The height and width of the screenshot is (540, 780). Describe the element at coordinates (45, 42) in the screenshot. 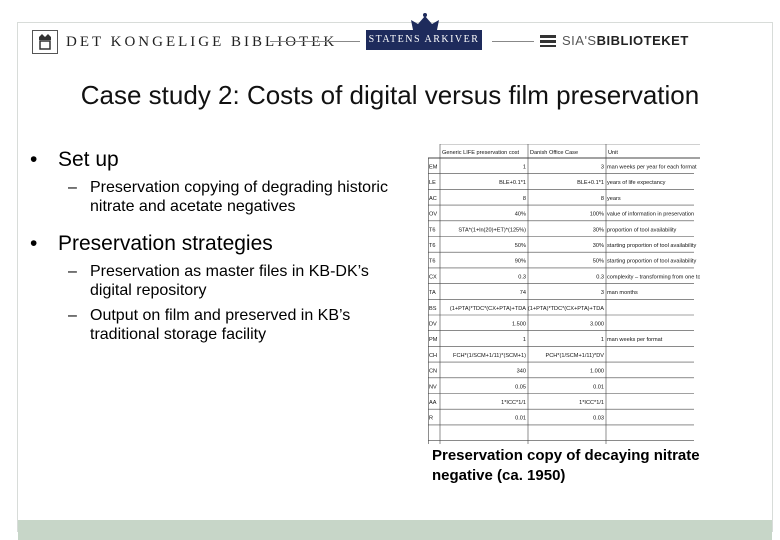

I see `kb-crest-icon` at that location.